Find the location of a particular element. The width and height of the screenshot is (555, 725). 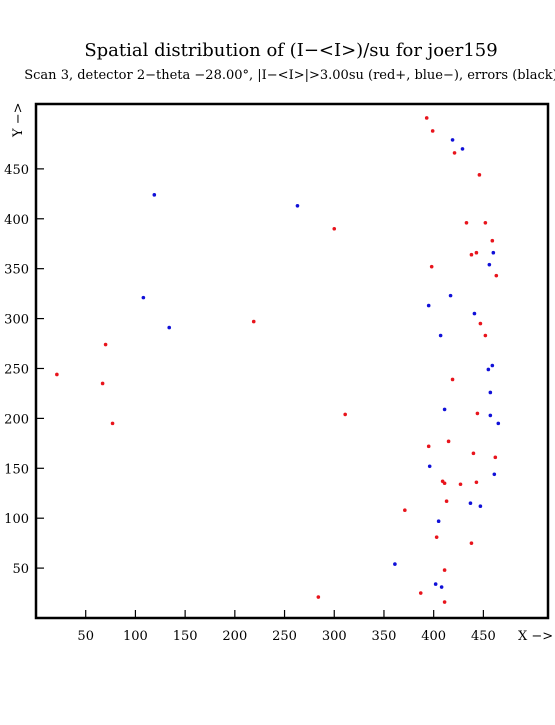

y-tick-label: 50 is located at coordinates (20, 569).